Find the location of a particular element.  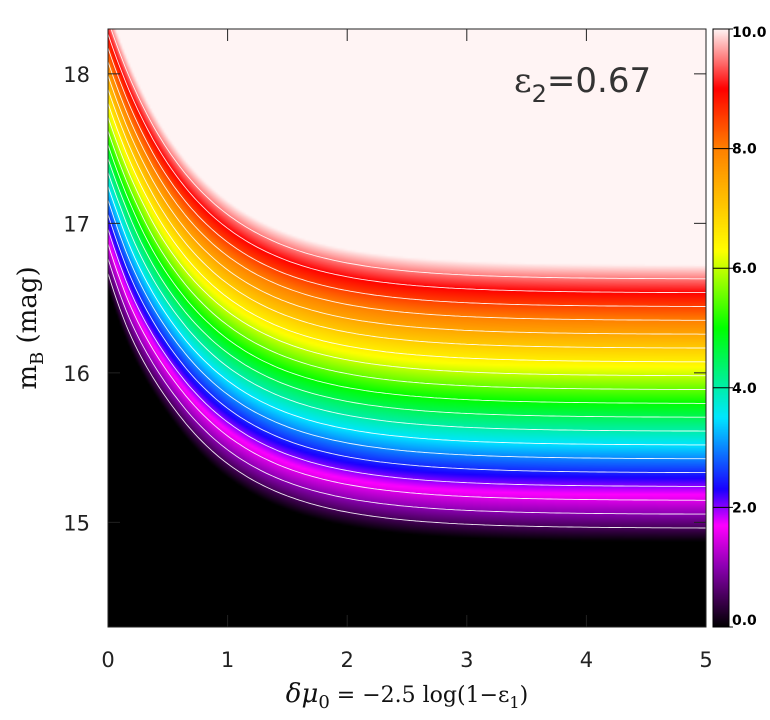

y-label-m: m is located at coordinates (28, 377).